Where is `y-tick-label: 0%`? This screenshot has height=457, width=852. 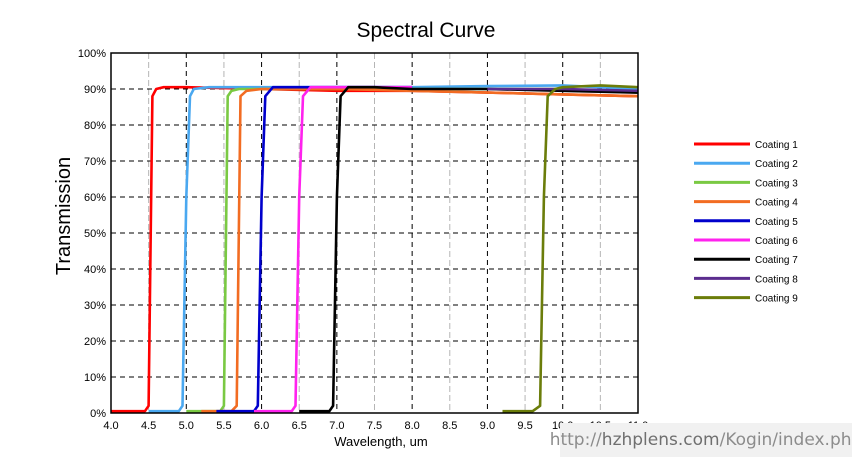 y-tick-label: 0% is located at coordinates (98, 414).